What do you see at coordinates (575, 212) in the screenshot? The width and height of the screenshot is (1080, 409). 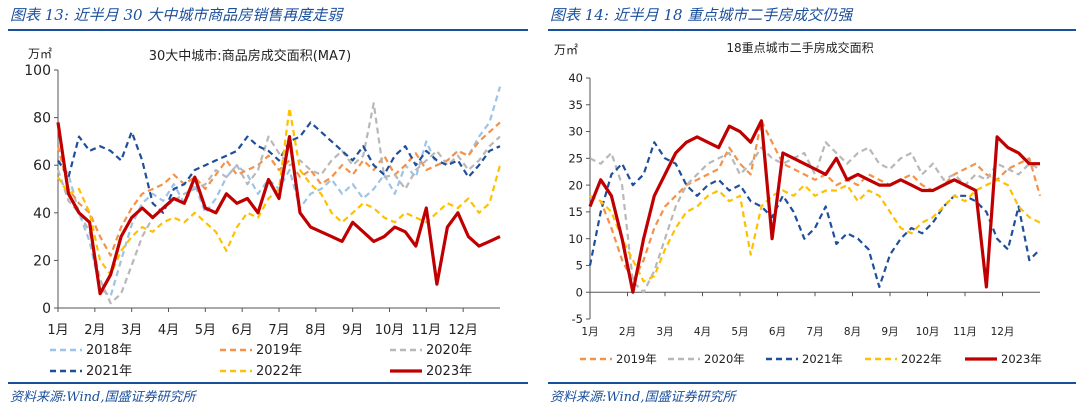 I see `y-tick-label: 15` at bounding box center [575, 212].